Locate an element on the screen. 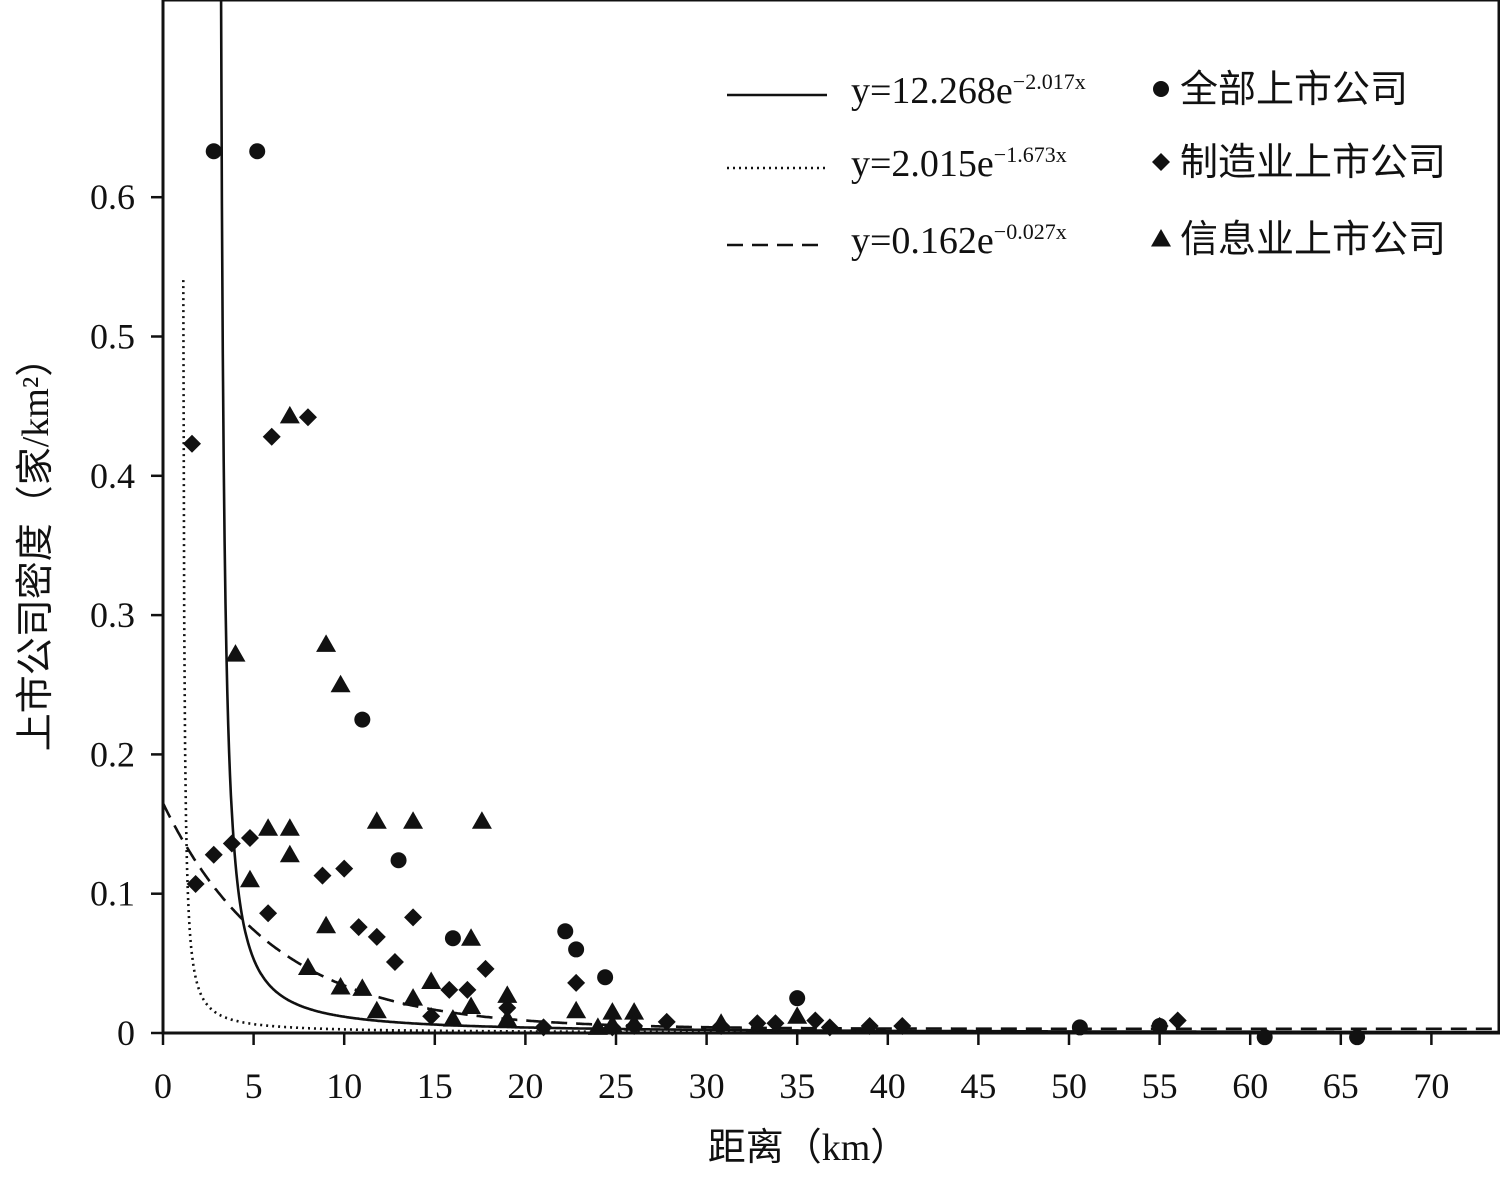 The height and width of the screenshot is (1178, 1500). legend-diamond-marker is located at coordinates (1161, 162).